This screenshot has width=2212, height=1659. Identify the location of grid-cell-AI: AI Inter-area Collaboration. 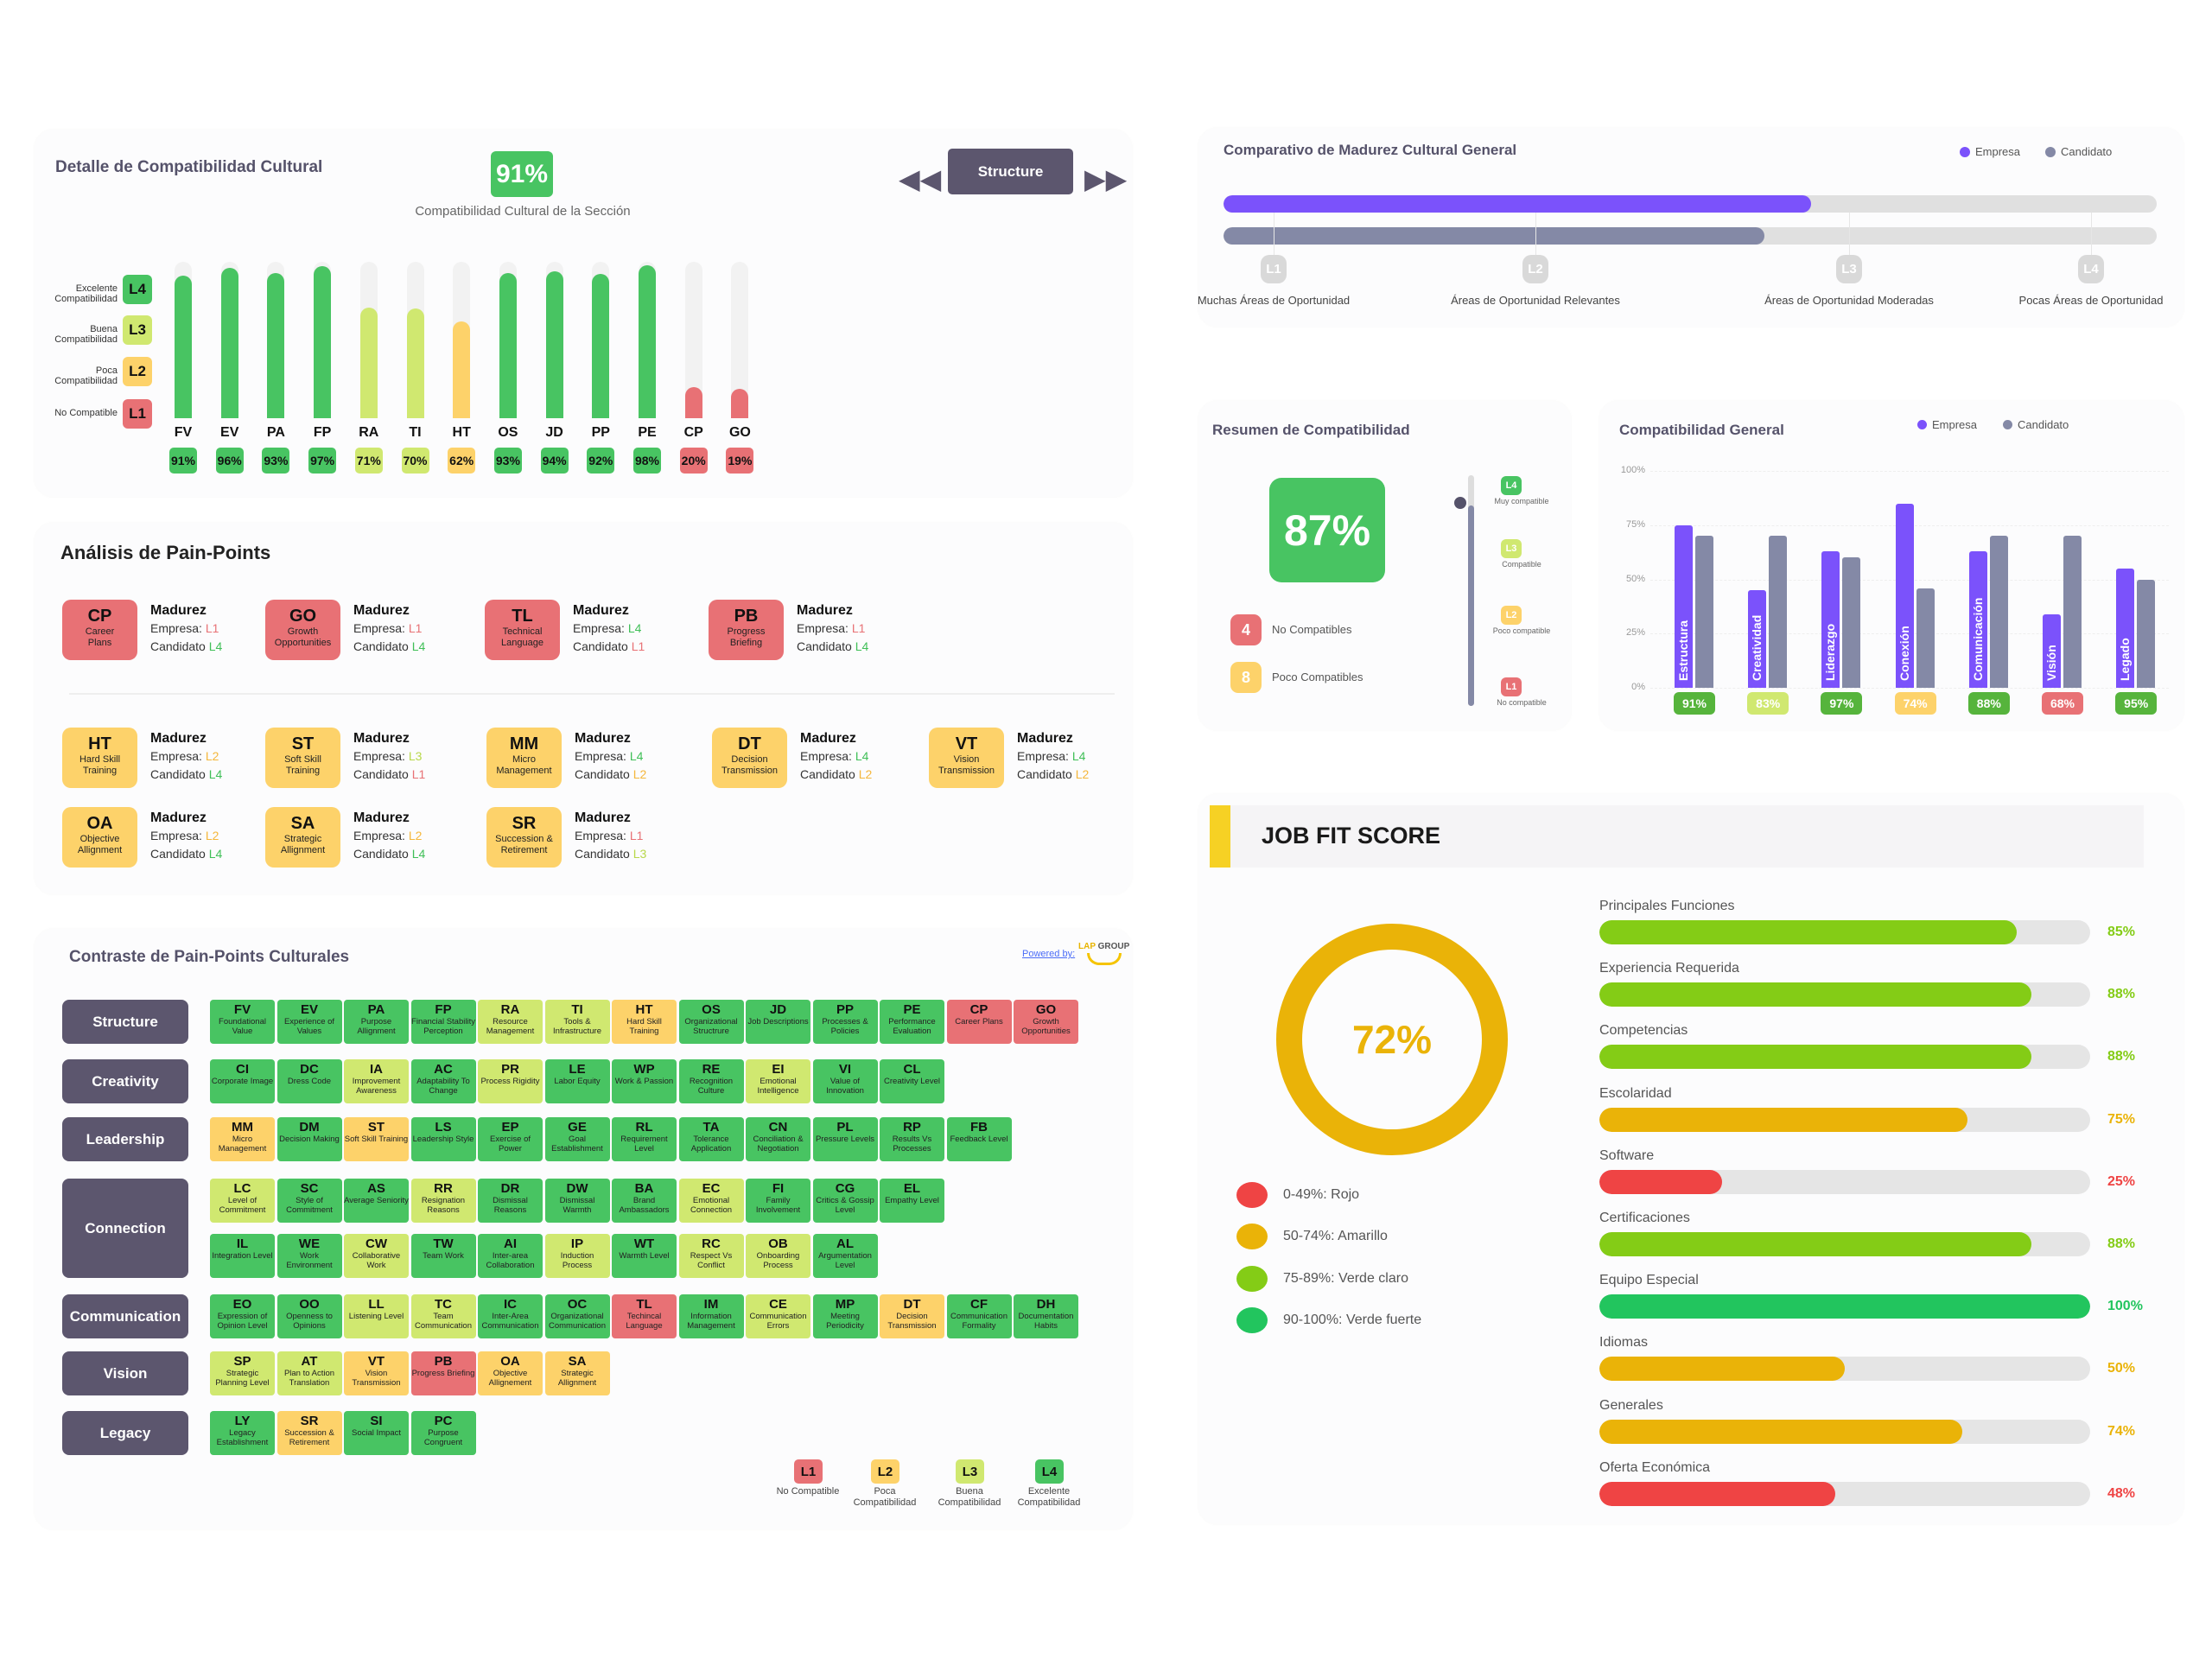
(510, 1256).